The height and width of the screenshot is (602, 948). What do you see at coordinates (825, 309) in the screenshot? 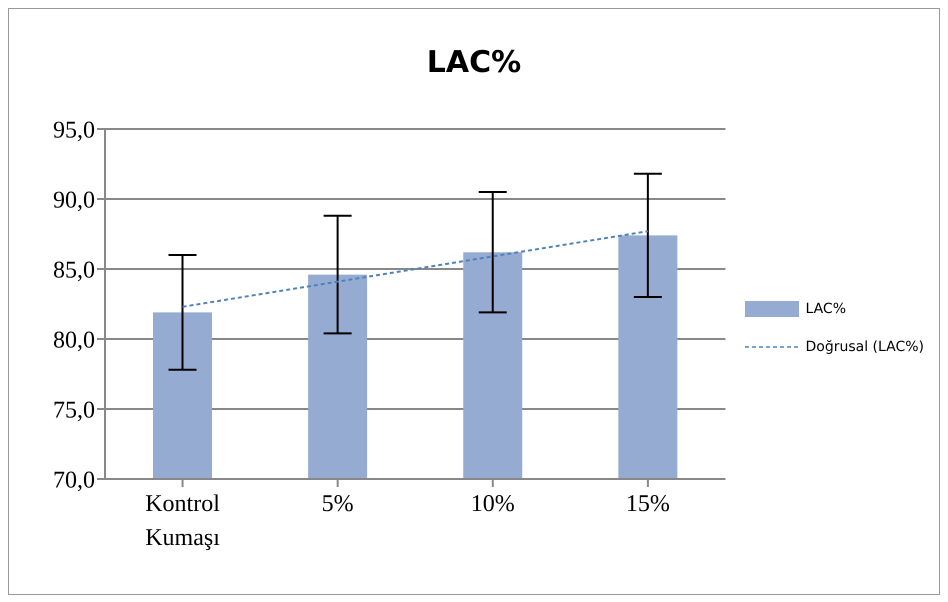
I see `legend-label: LAC%` at bounding box center [825, 309].